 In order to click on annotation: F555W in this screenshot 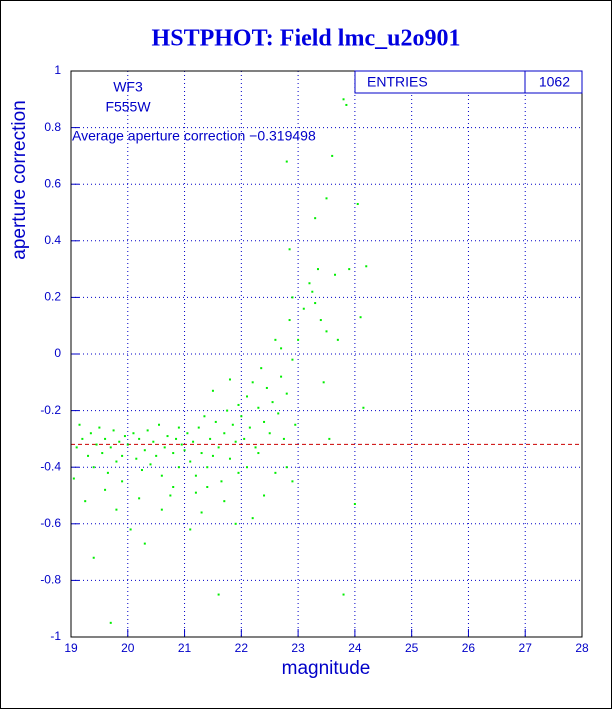, I will do `click(128, 107)`.